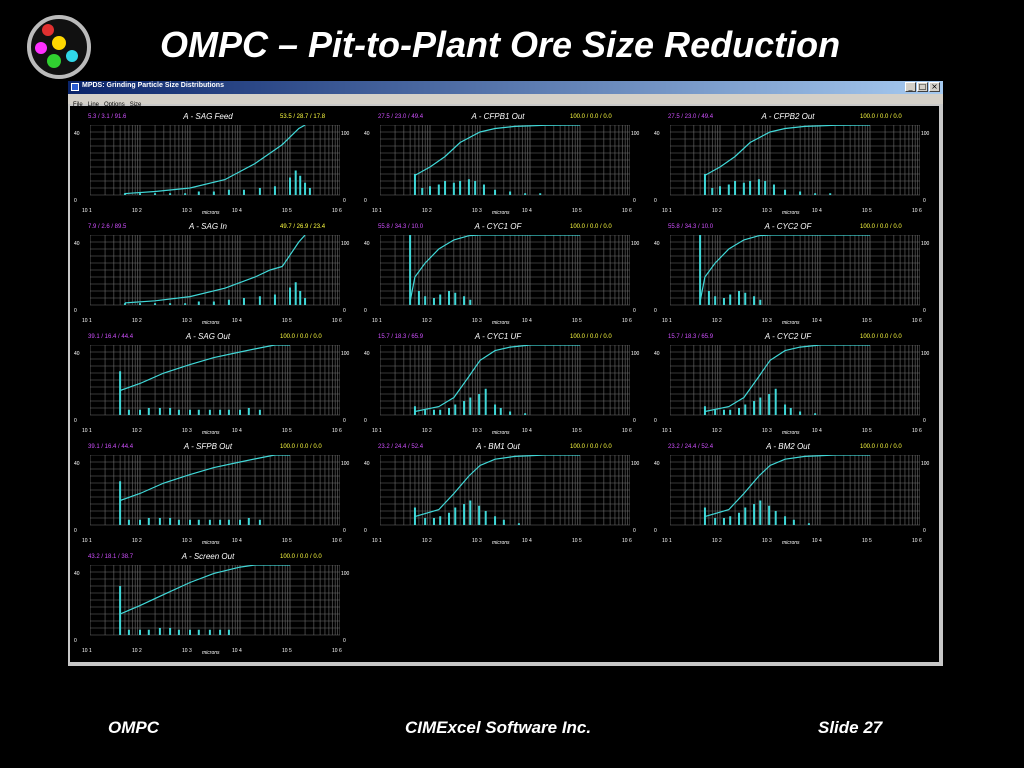 The width and height of the screenshot is (1024, 768). What do you see at coordinates (401, 447) in the screenshot?
I see `left-stats: 23.2 / 24.4 / 52.4` at bounding box center [401, 447].